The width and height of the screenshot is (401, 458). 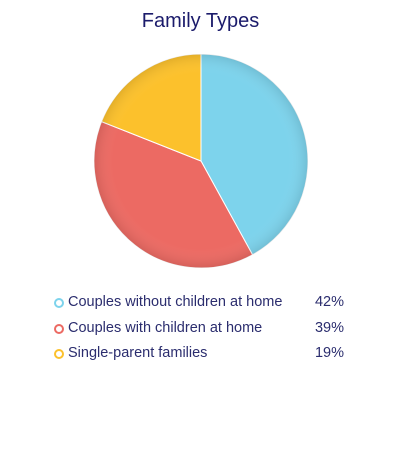 I want to click on legend-value: 39%, so click(x=329, y=327).